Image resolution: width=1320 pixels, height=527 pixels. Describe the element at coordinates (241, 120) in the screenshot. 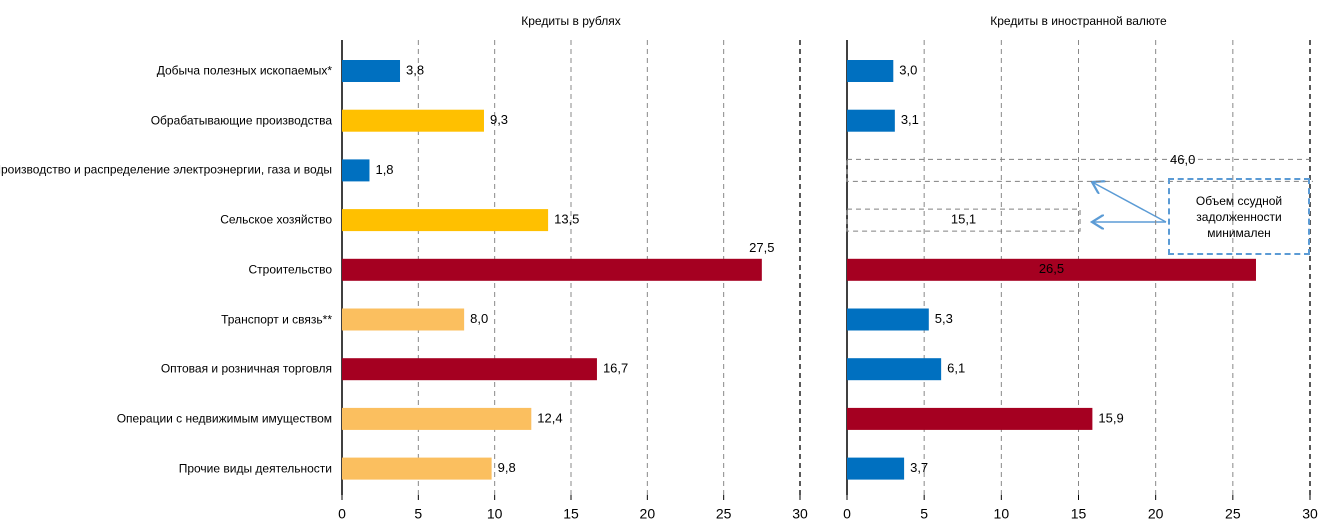

I see `category-label: Обрабатывающие производства` at that location.